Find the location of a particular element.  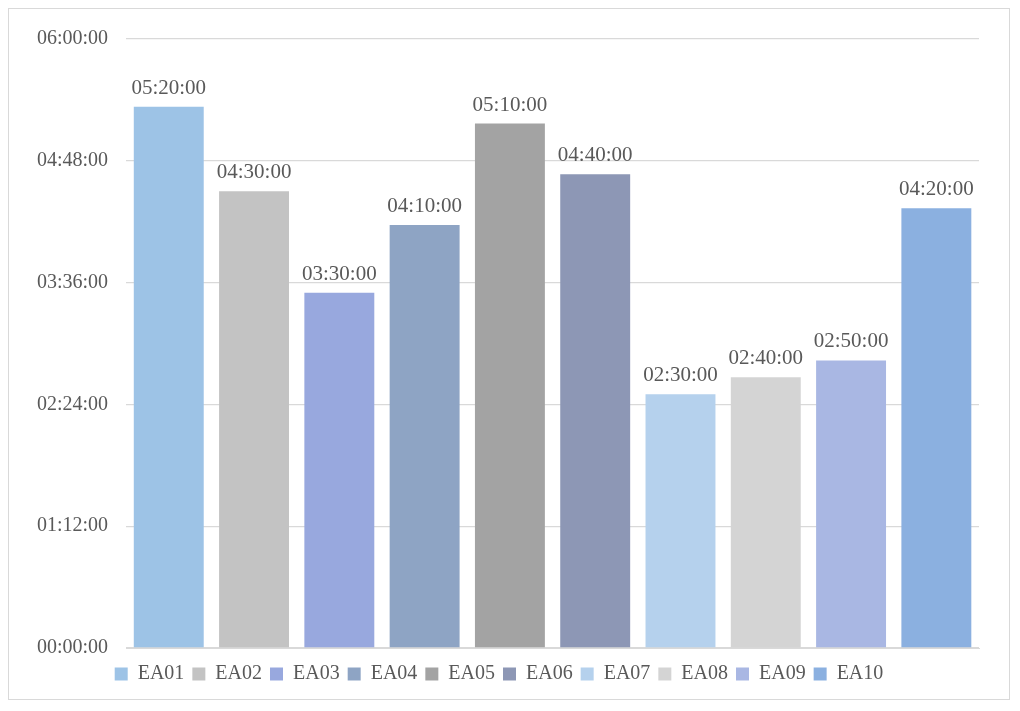

data-label: 02:30:00 is located at coordinates (680, 374).